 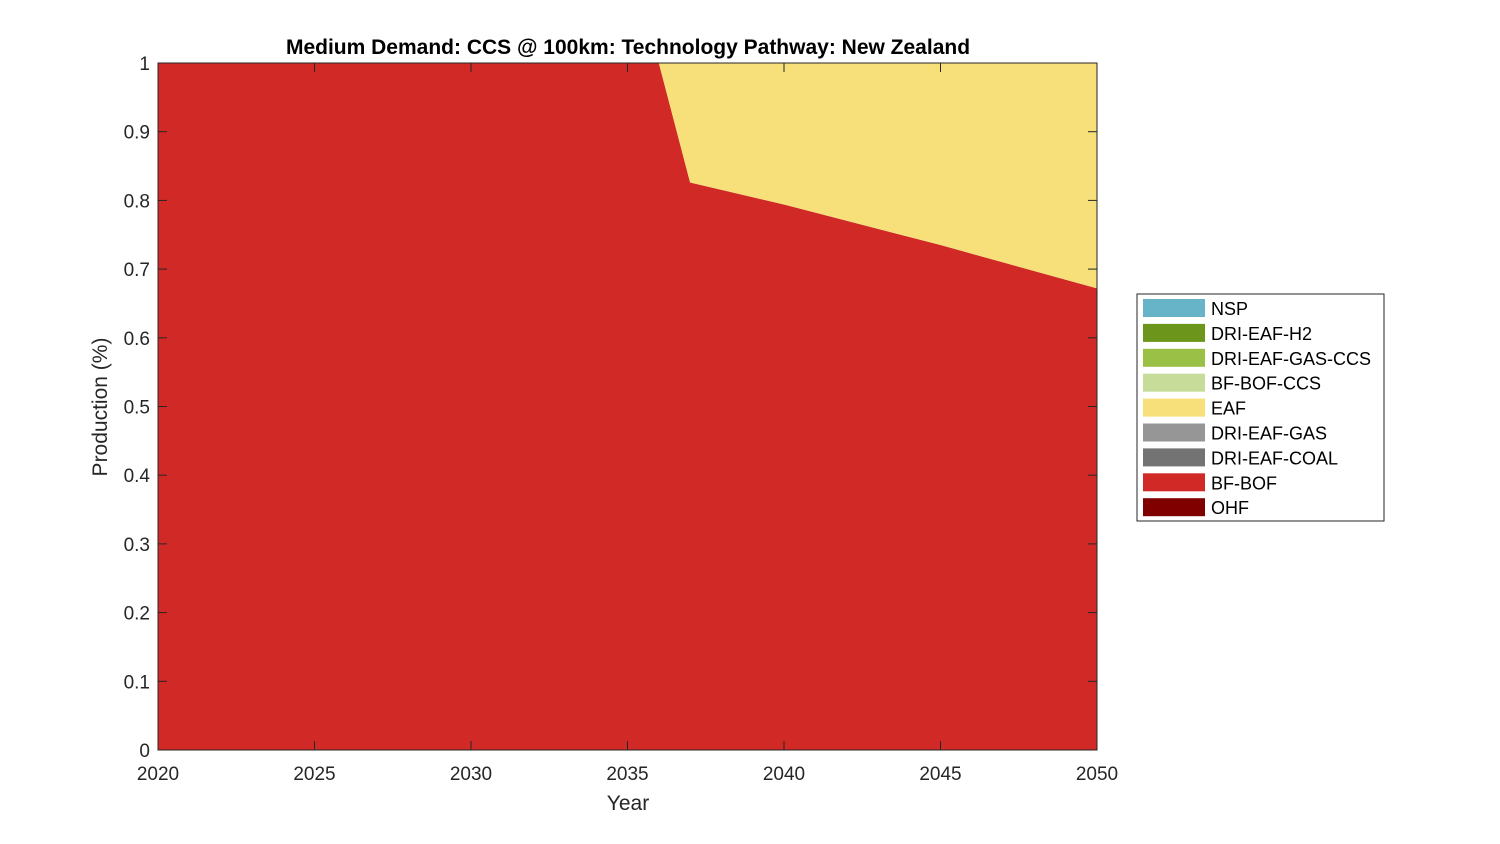 What do you see at coordinates (1229, 309) in the screenshot?
I see `legend-label: NSP` at bounding box center [1229, 309].